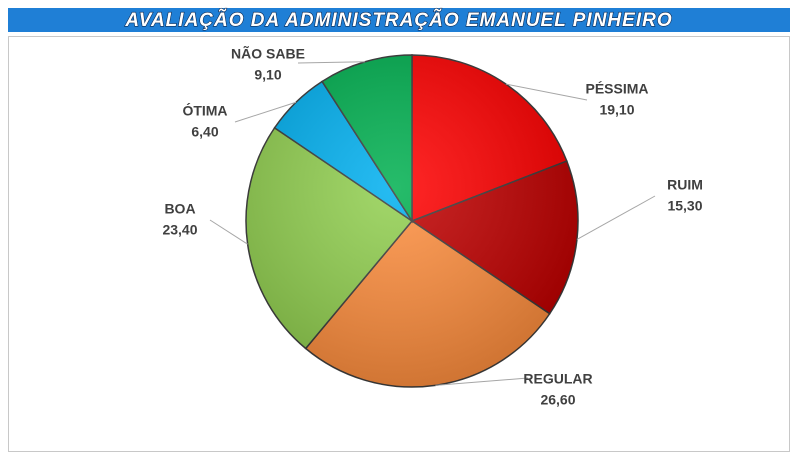  What do you see at coordinates (685, 185) in the screenshot?
I see `category-label: RUIM` at bounding box center [685, 185].